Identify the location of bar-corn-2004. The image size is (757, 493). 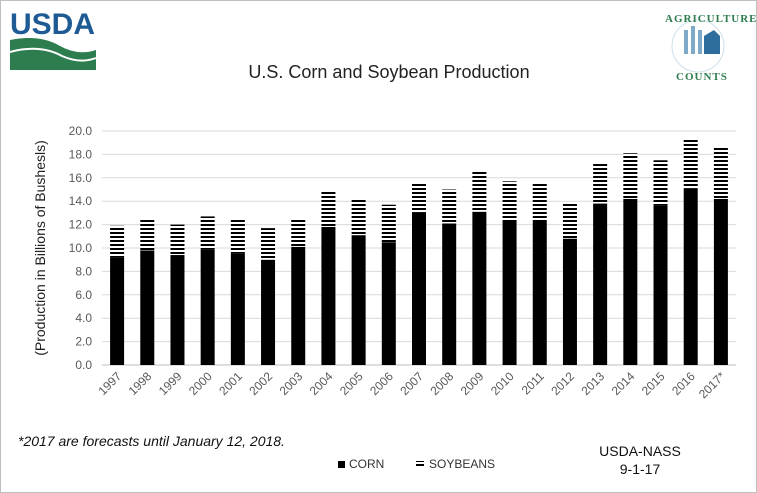
(328, 295).